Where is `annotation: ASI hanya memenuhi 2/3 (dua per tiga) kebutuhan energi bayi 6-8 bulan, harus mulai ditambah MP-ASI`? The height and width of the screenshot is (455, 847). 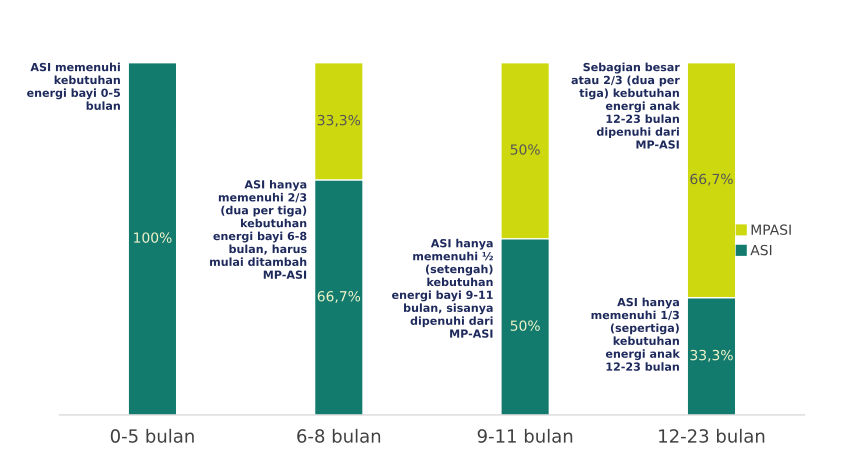
annotation: ASI hanya memenuhi 2/3 (dua per tiga) kebutuhan energi bayi 6-8 bulan, harus mulai ditambah MP-ASI is located at coordinates (258, 229).